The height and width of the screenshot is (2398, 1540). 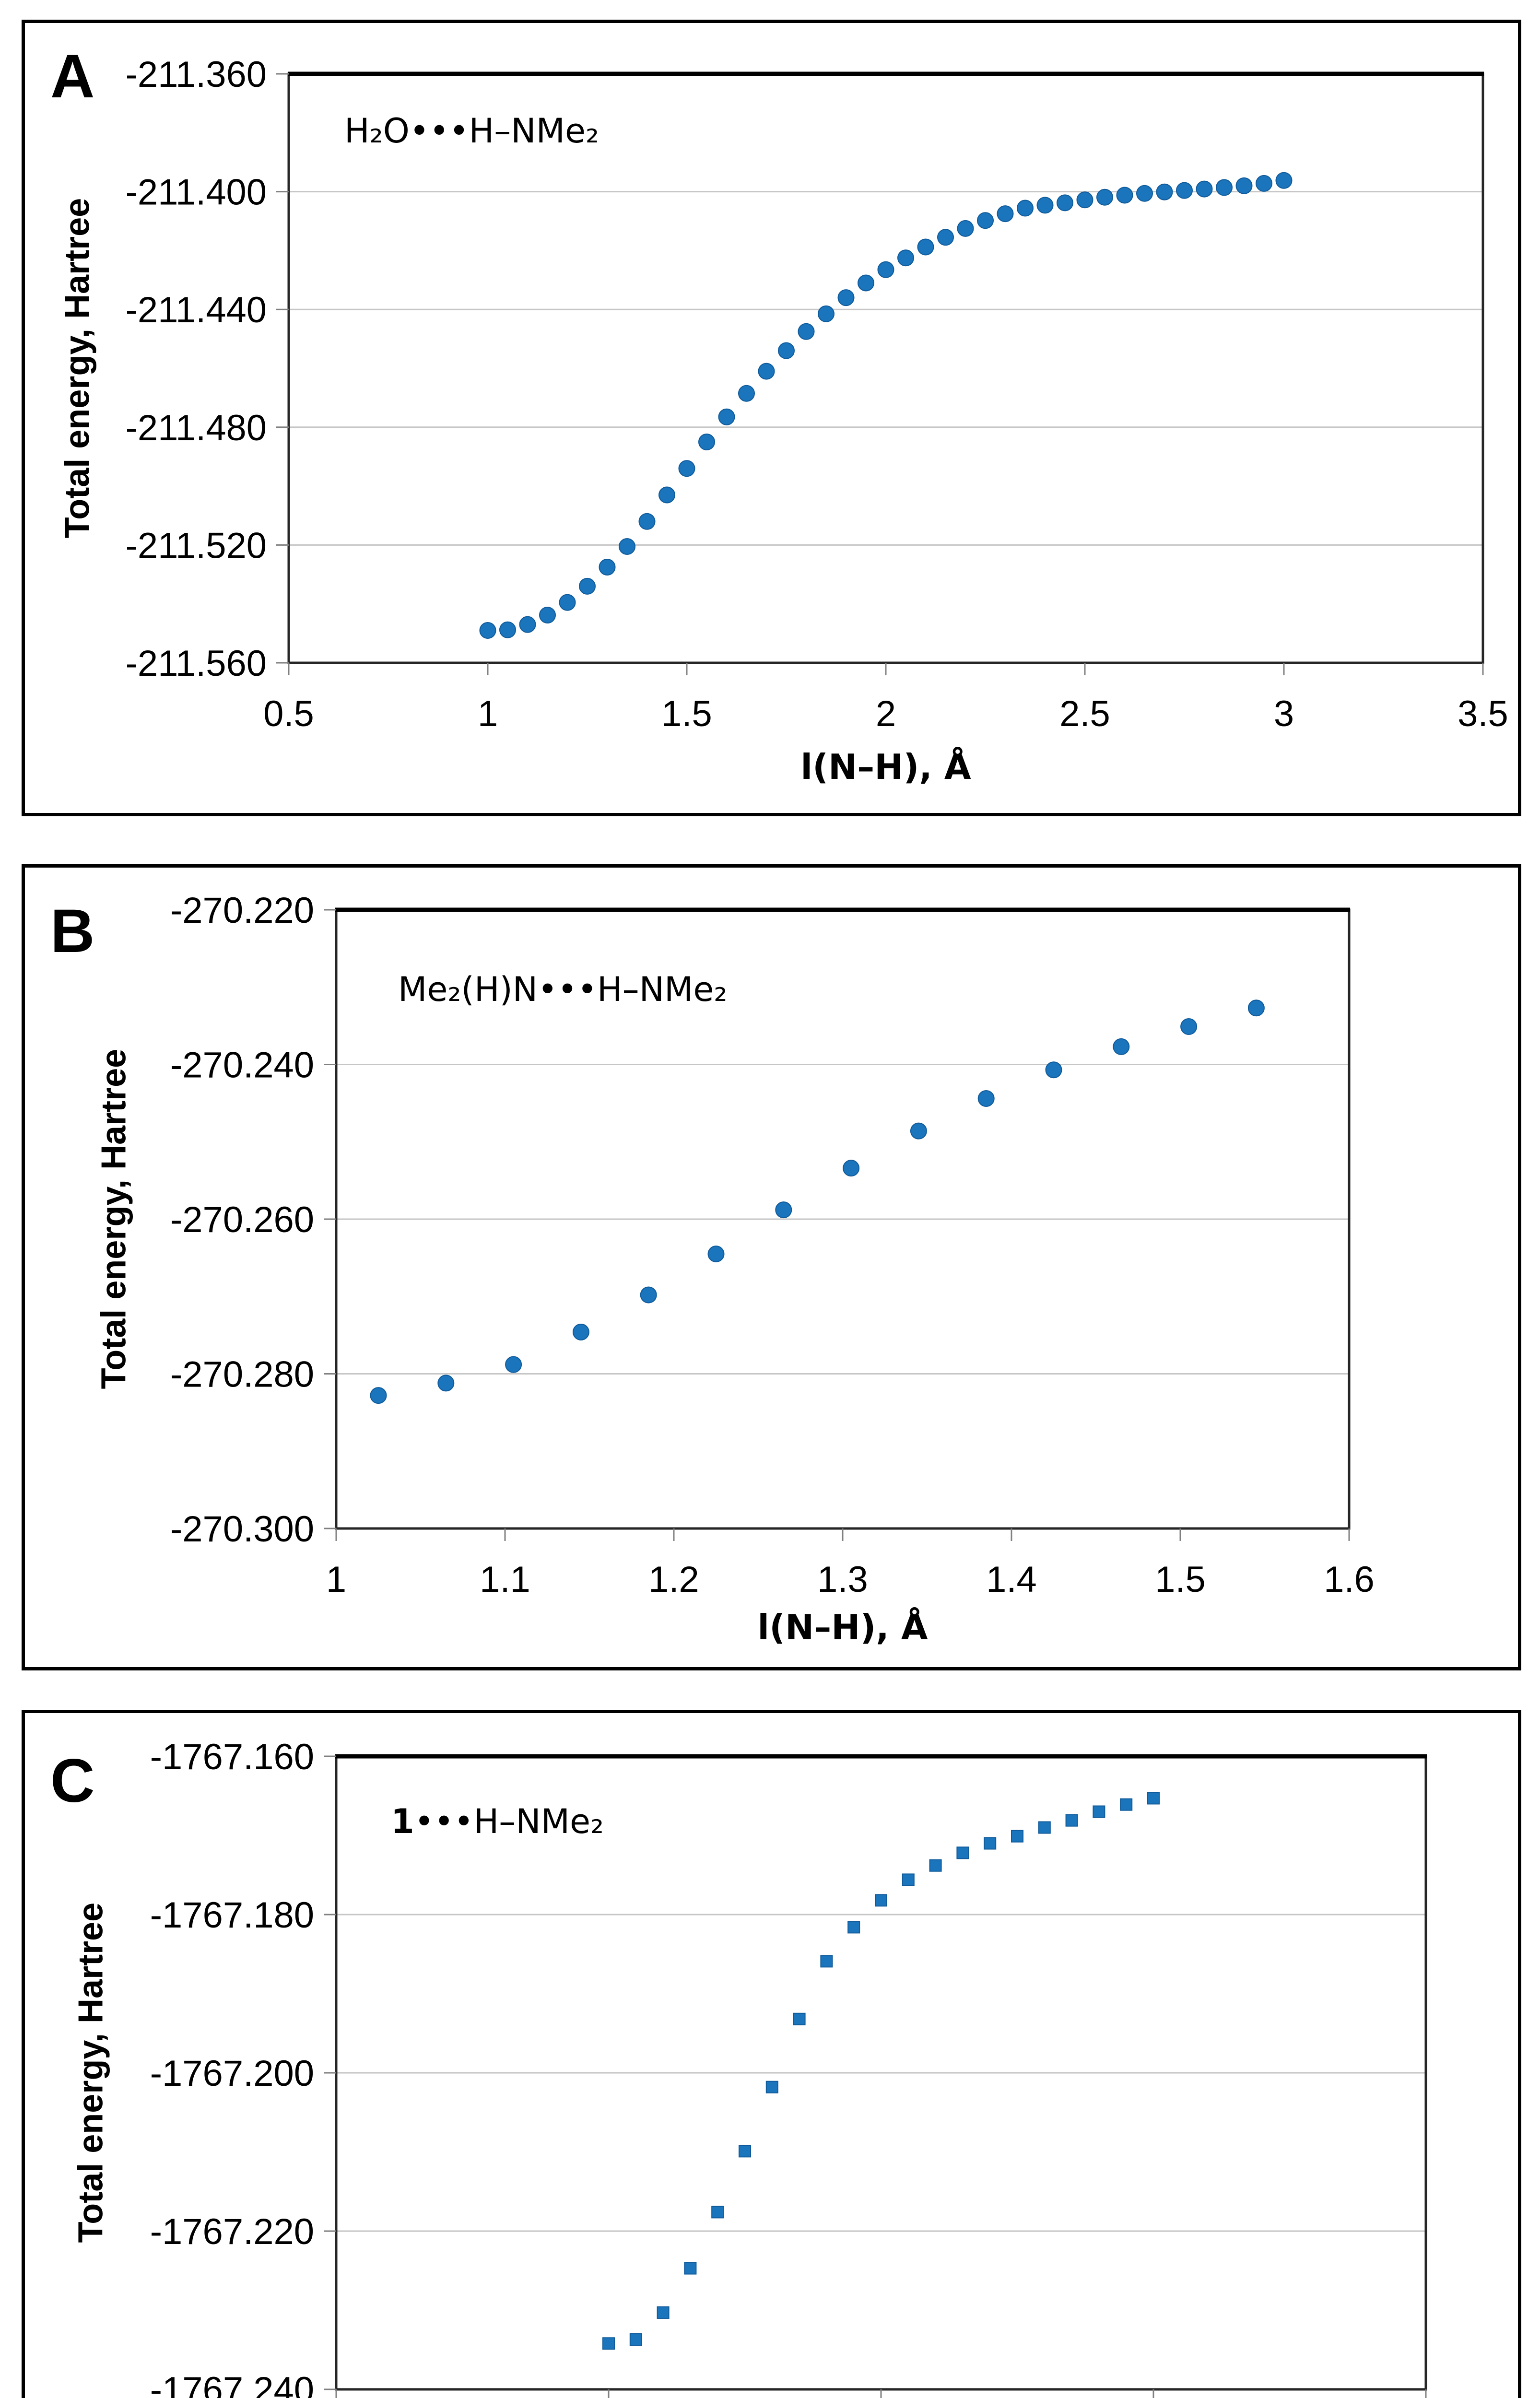 I want to click on y-tick-label: -1767.200, so click(x=232, y=2074).